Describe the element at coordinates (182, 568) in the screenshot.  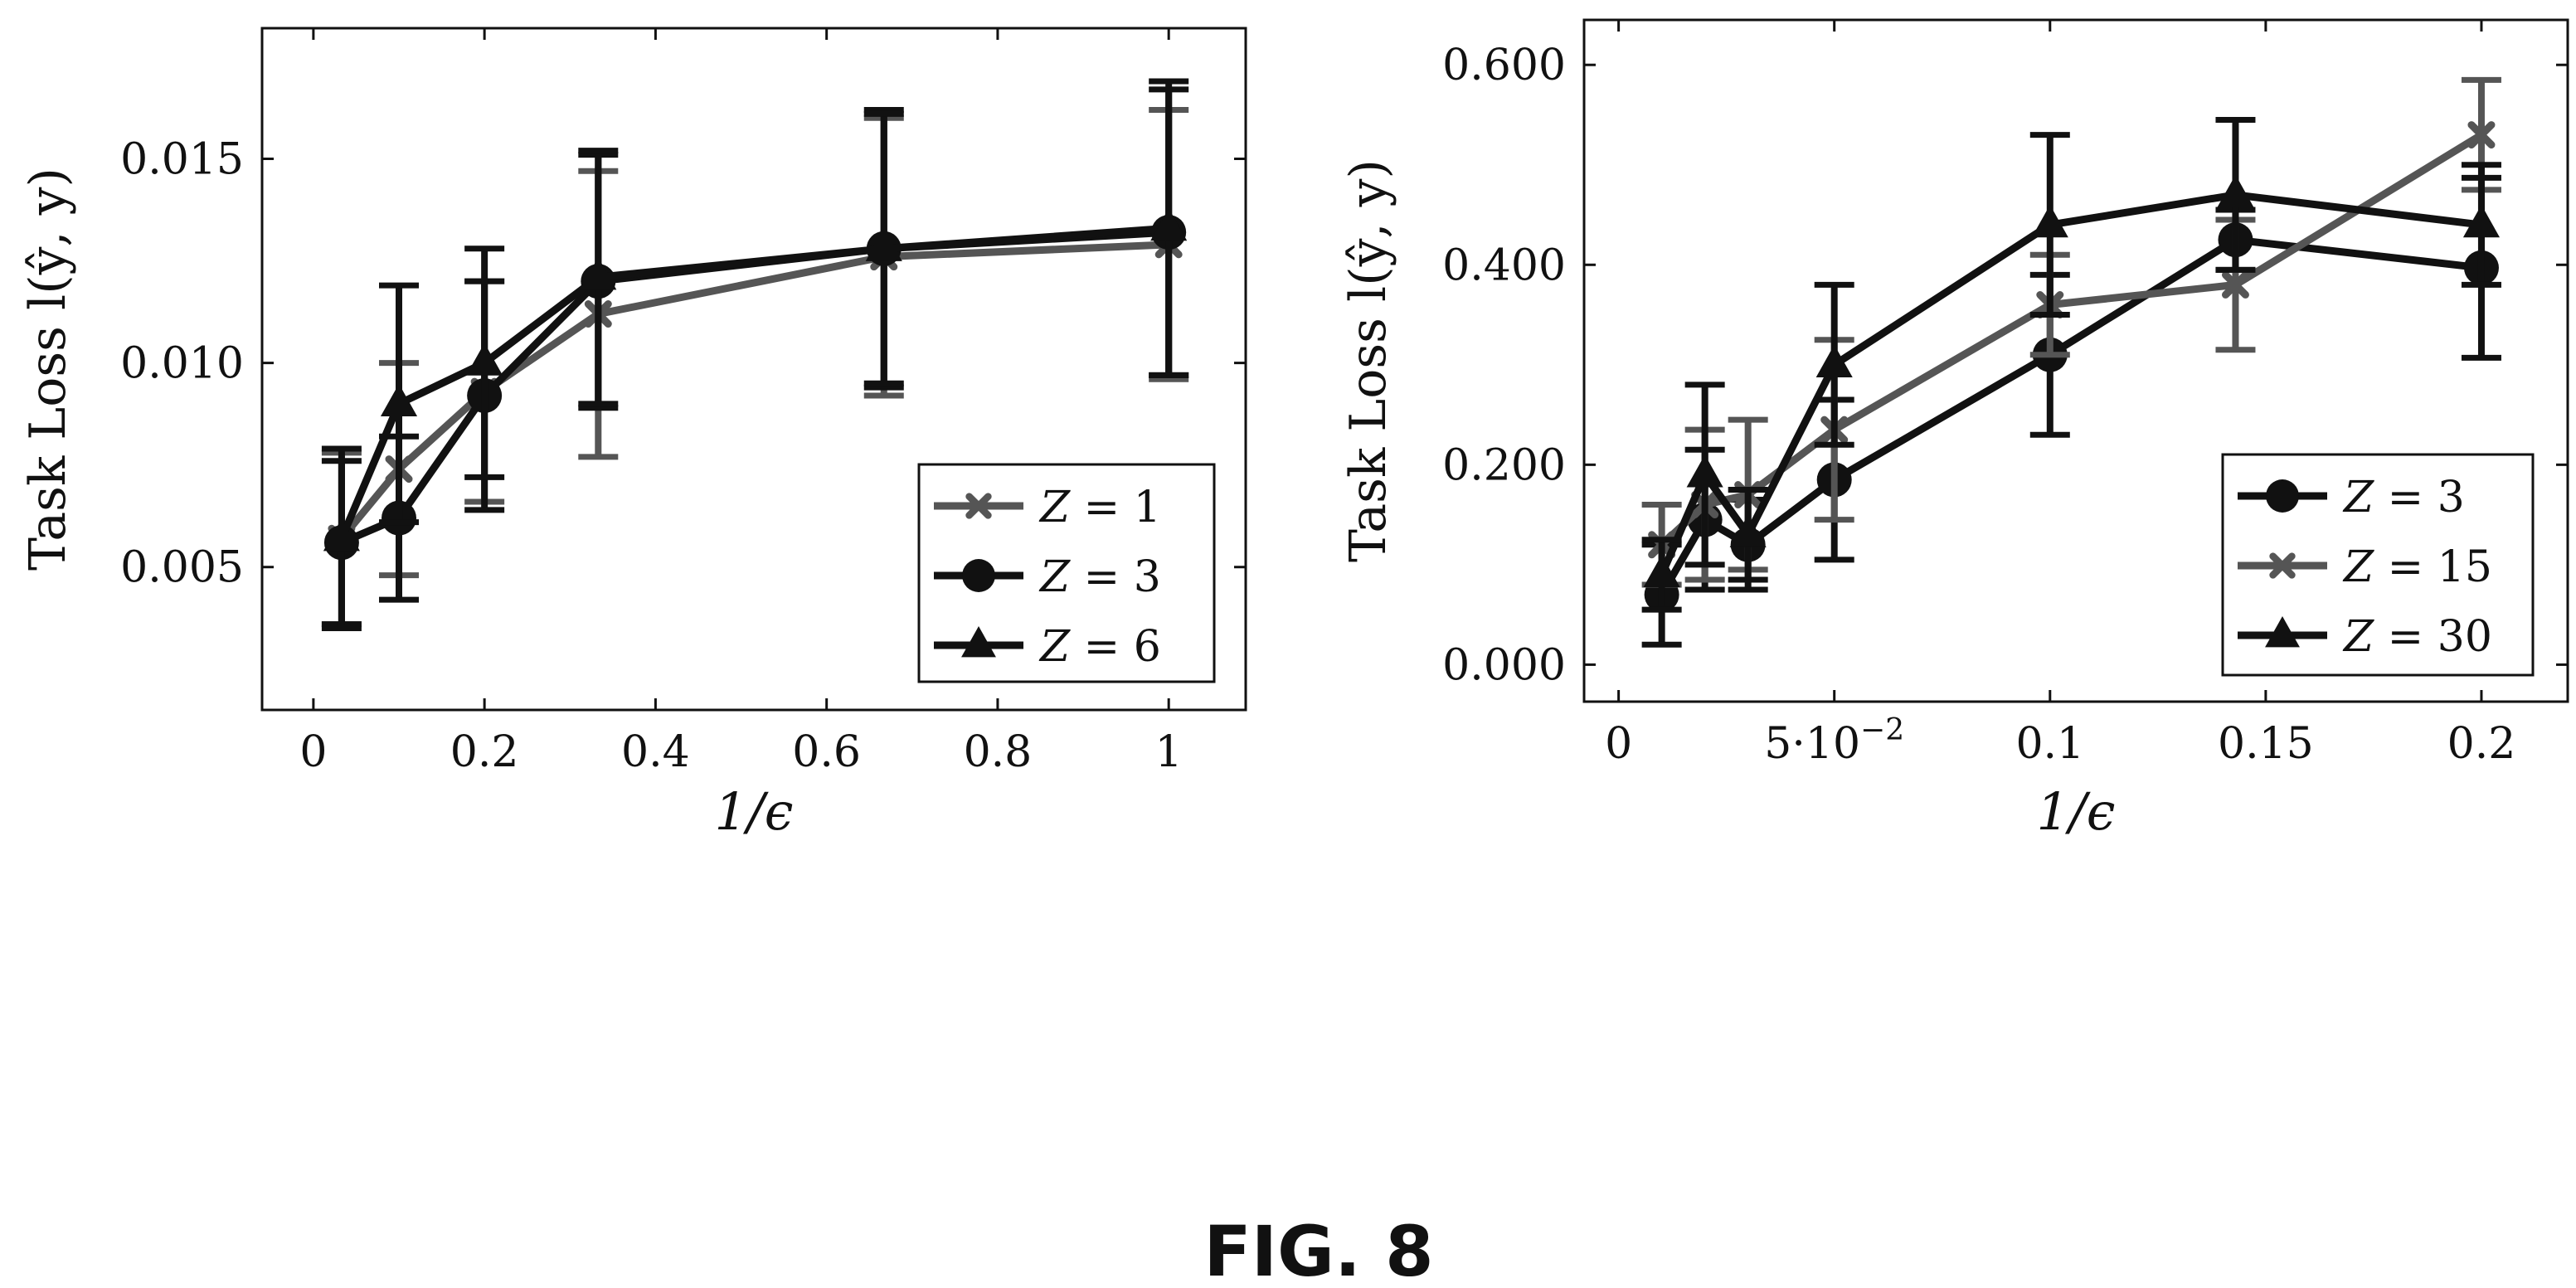
I see `y-tick-label: 0.005` at that location.